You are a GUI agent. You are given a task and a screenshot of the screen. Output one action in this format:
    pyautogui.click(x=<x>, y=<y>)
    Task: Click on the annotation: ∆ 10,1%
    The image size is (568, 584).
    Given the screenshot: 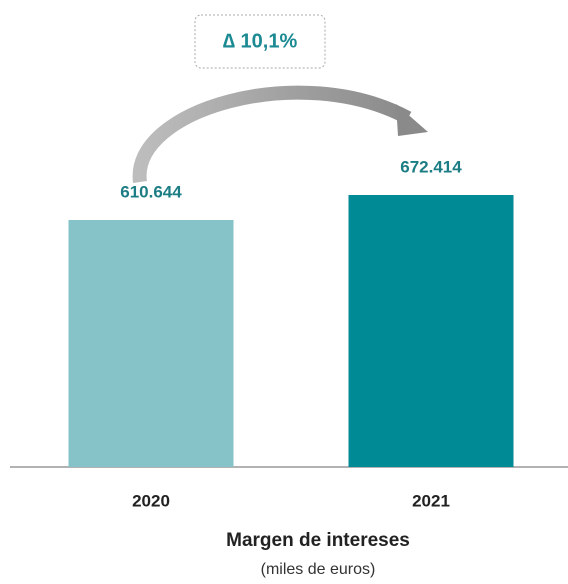 What is the action you would take?
    pyautogui.click(x=260, y=41)
    